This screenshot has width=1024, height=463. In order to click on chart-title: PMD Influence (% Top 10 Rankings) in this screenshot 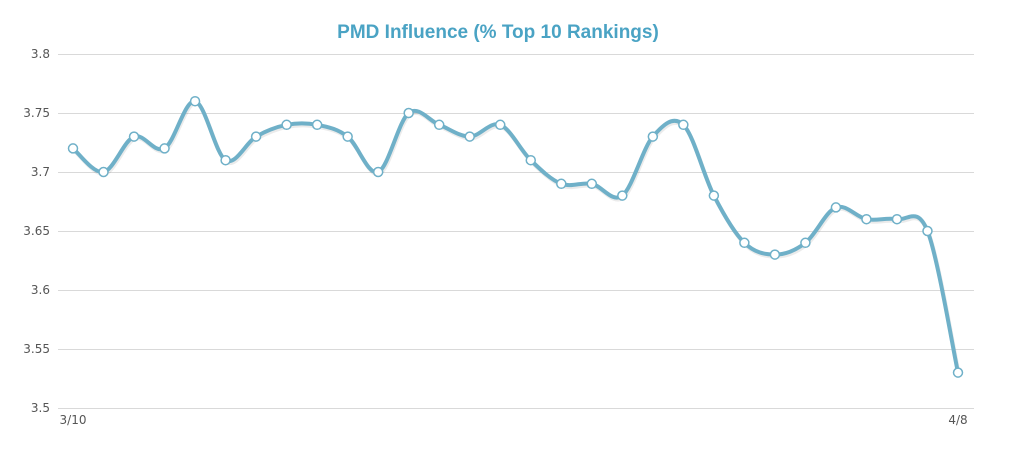, I will do `click(498, 32)`.